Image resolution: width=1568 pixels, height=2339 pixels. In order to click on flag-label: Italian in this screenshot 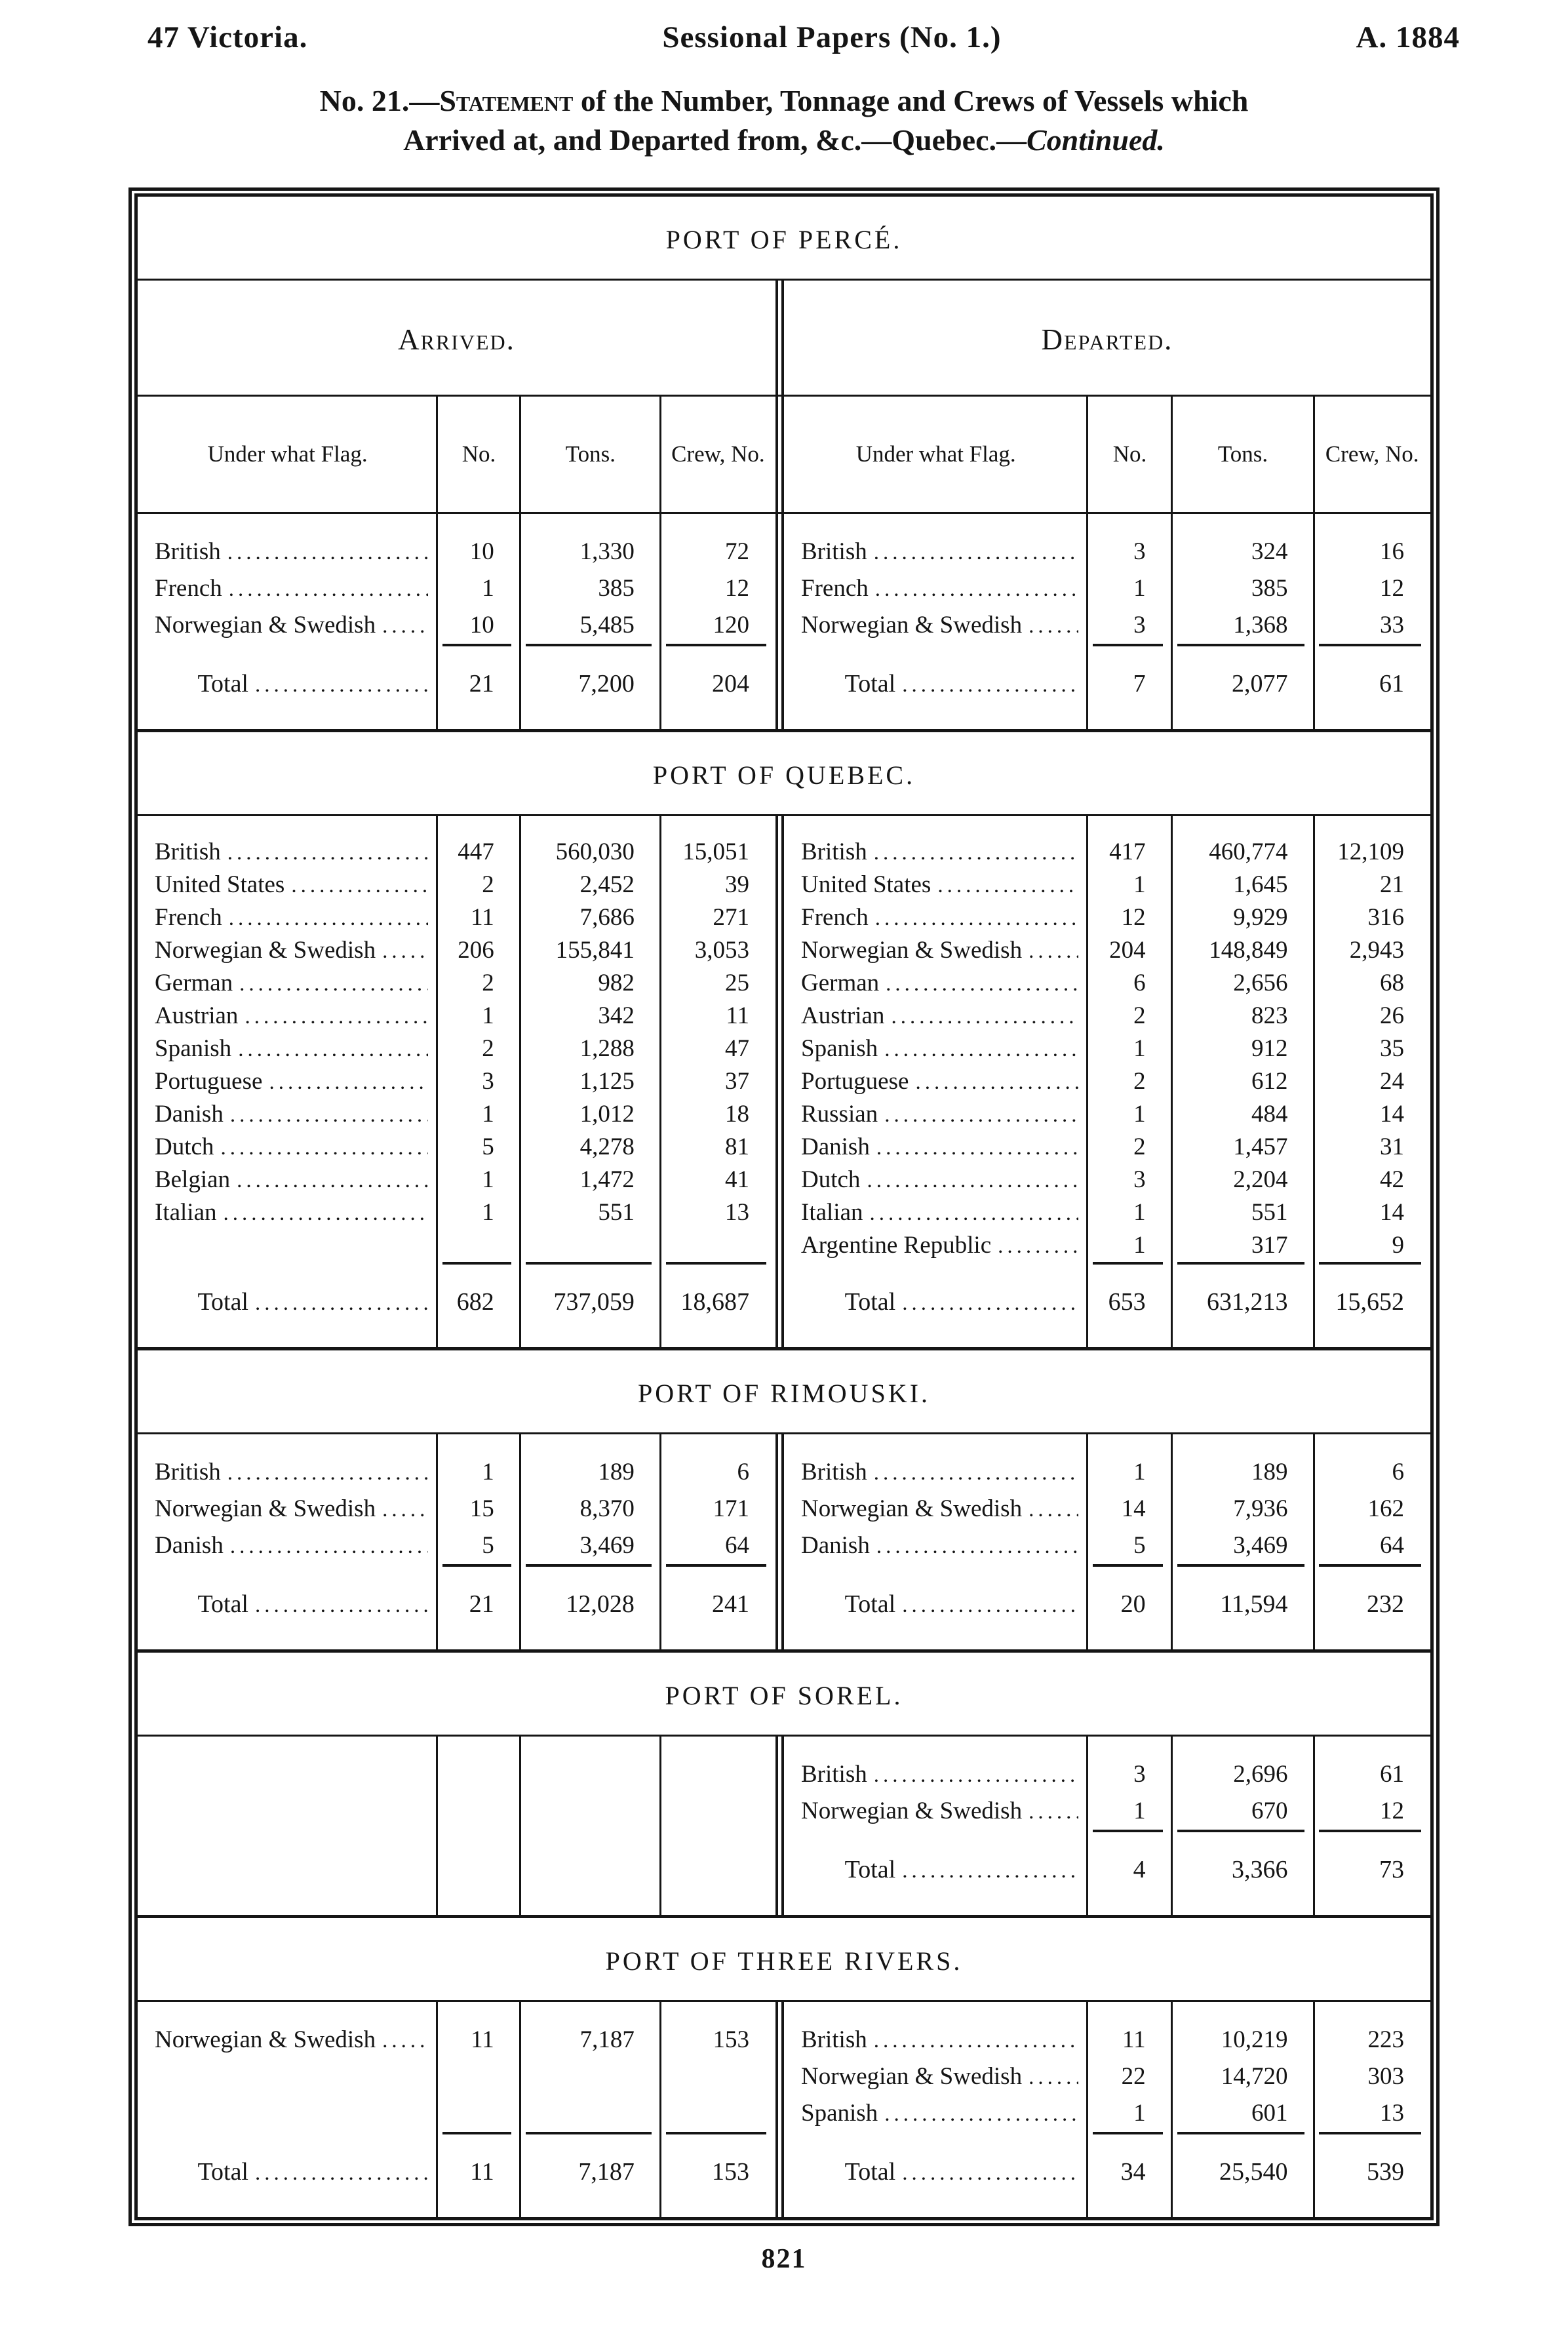, I will do `click(186, 1213)`.